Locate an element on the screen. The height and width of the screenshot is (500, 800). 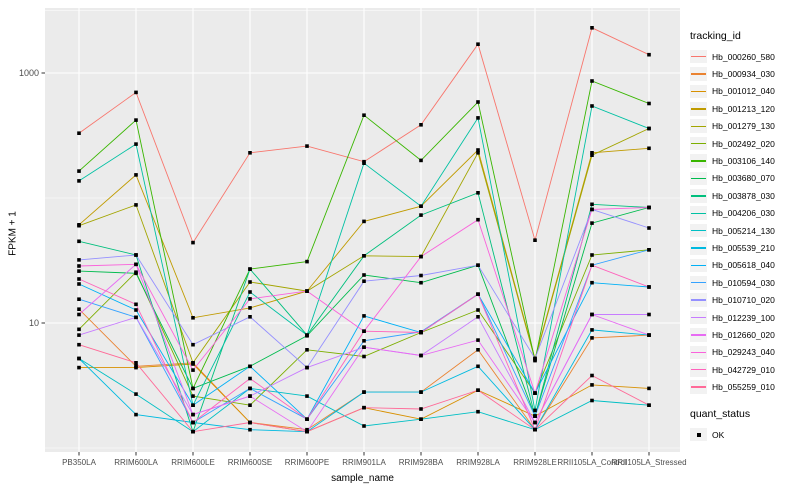
legend-entry-label: Hb_000934_030 is located at coordinates (743, 74).